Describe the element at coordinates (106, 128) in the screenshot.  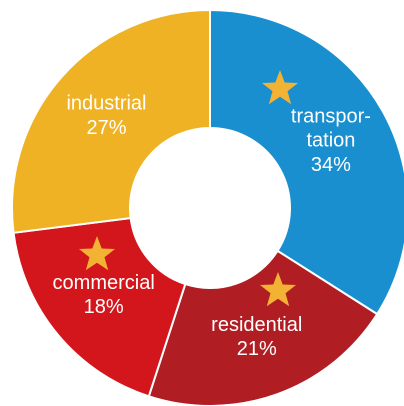
I see `value-label: 27%` at that location.